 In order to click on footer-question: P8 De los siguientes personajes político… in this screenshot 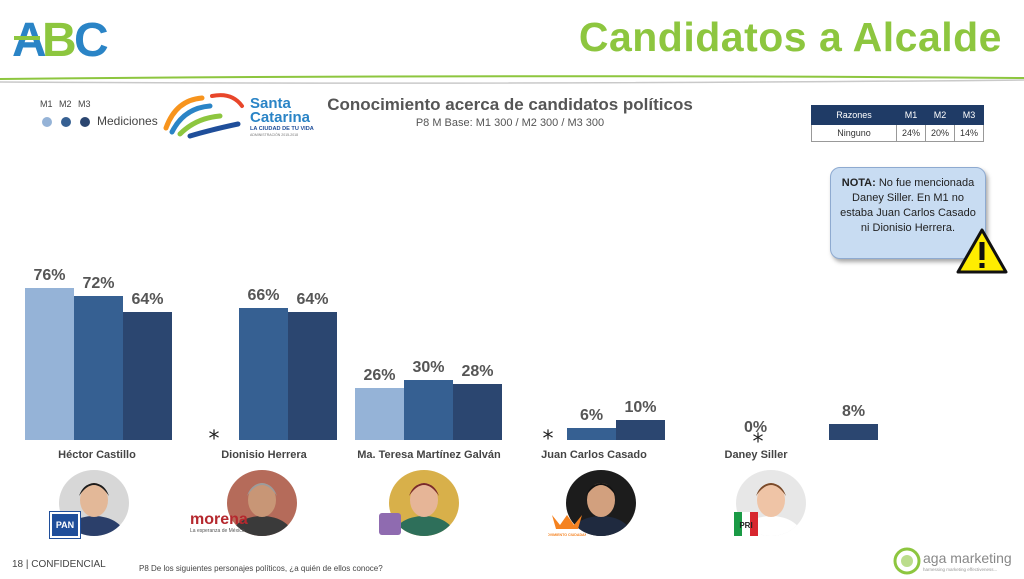, I will do `click(261, 568)`.